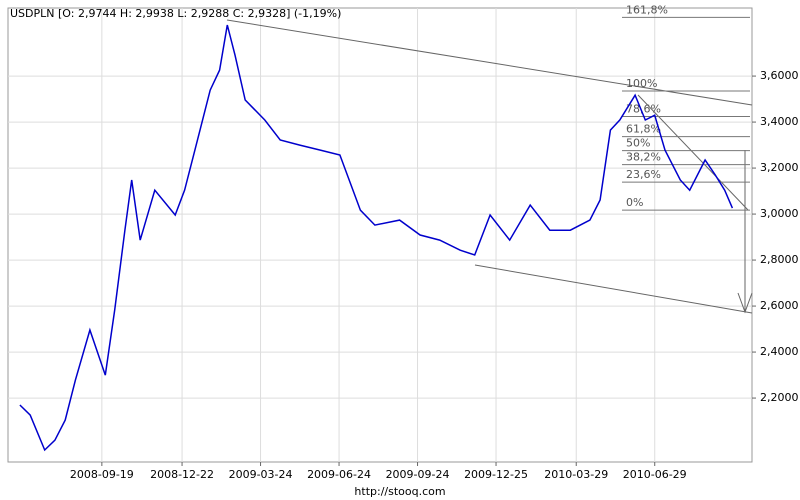  Describe the element at coordinates (643, 129) in the screenshot. I see `fib-label: 61,8%` at that location.